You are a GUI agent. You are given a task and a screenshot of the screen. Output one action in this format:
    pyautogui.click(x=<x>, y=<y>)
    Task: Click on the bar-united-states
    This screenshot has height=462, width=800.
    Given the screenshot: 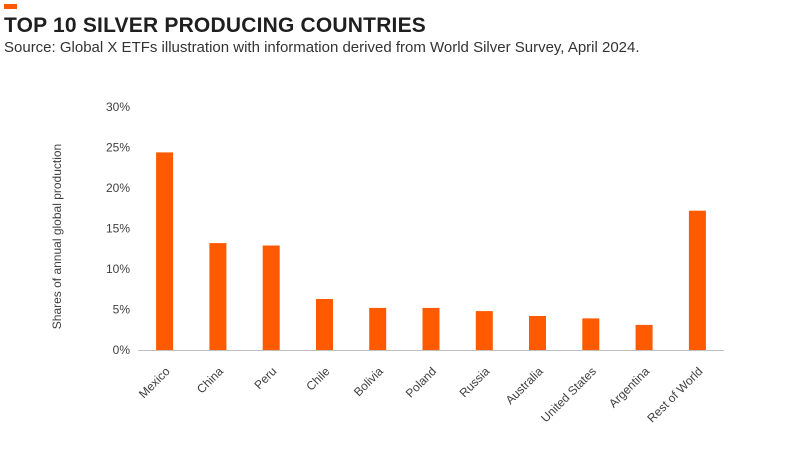 What is the action you would take?
    pyautogui.click(x=591, y=334)
    